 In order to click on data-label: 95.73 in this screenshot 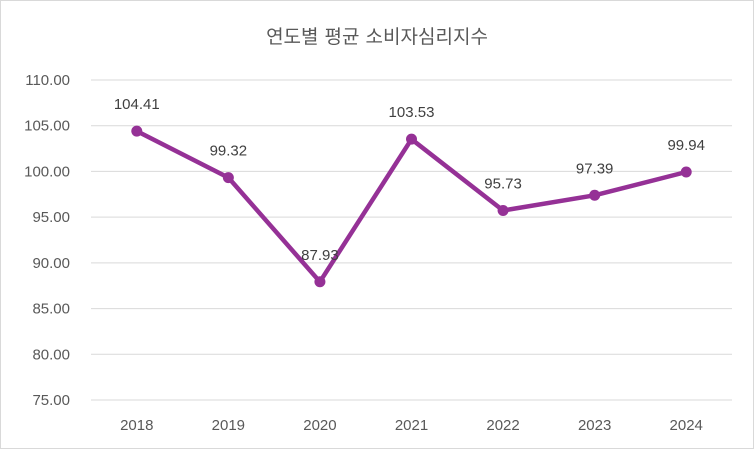, I will do `click(503, 183)`.